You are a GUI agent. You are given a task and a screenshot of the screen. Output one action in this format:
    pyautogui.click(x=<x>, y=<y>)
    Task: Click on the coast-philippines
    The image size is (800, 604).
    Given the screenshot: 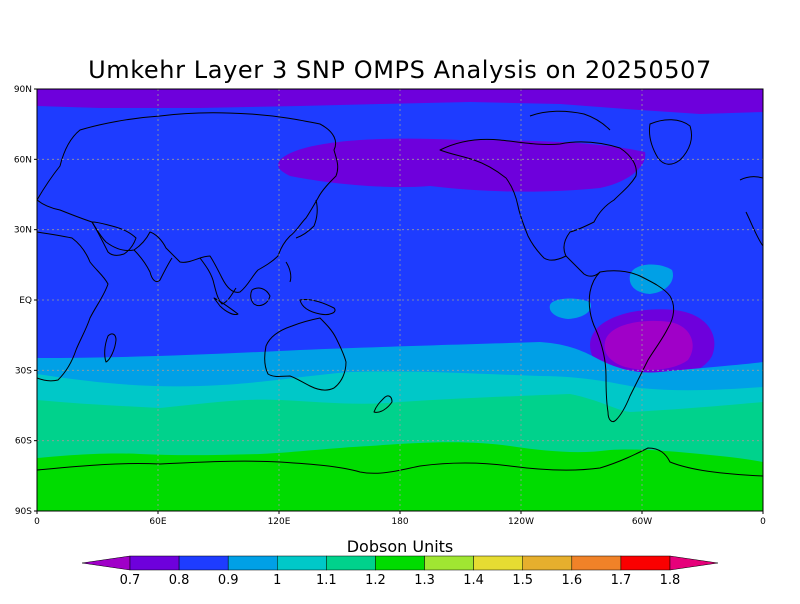 What is the action you would take?
    pyautogui.click(x=288, y=272)
    